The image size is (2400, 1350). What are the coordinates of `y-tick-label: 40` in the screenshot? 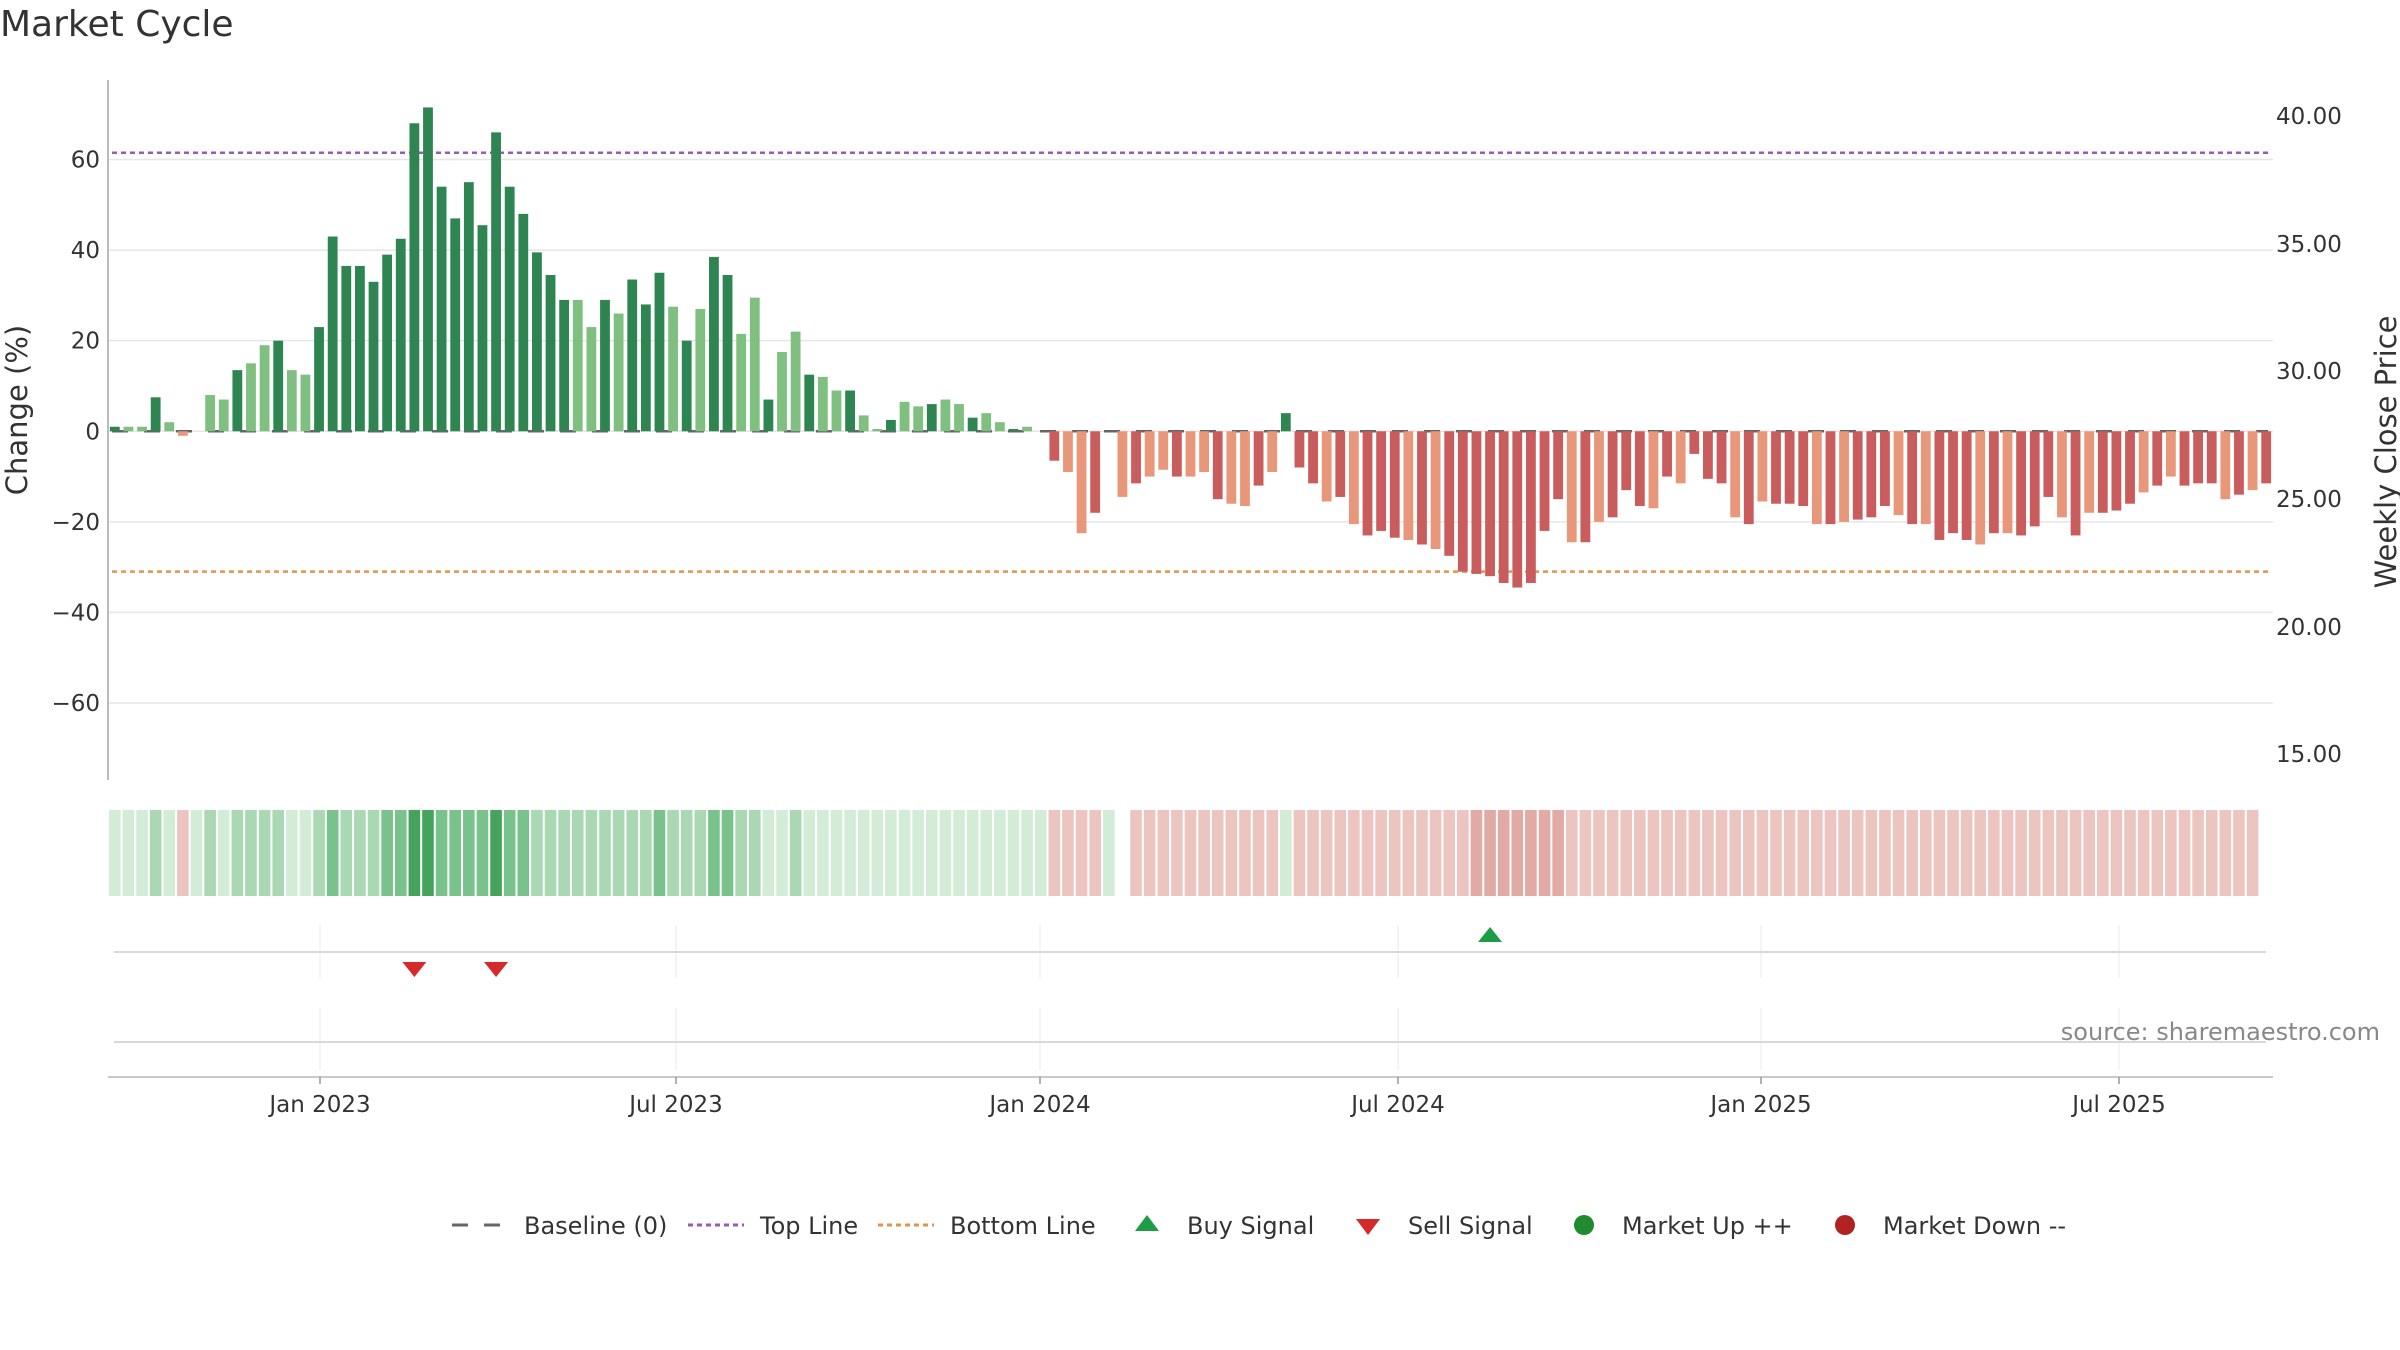 It's located at (85, 251).